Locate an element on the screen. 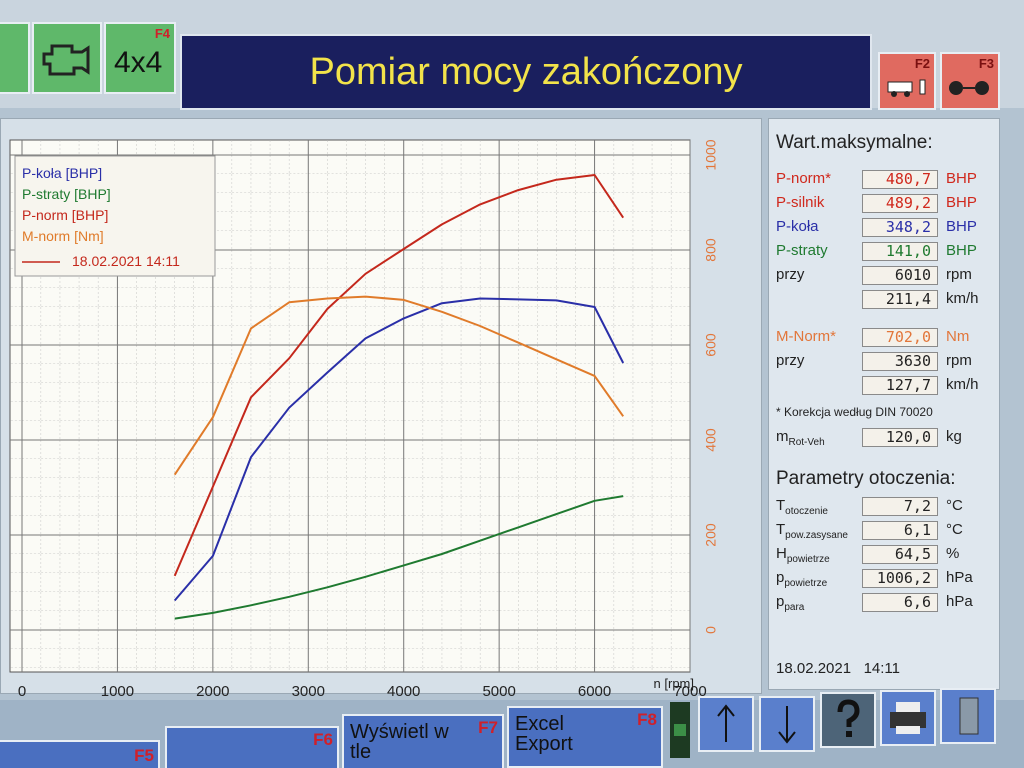 Image resolution: width=1024 pixels, height=768 pixels. legend-label: 18.02.2021 14:11 is located at coordinates (126, 261).